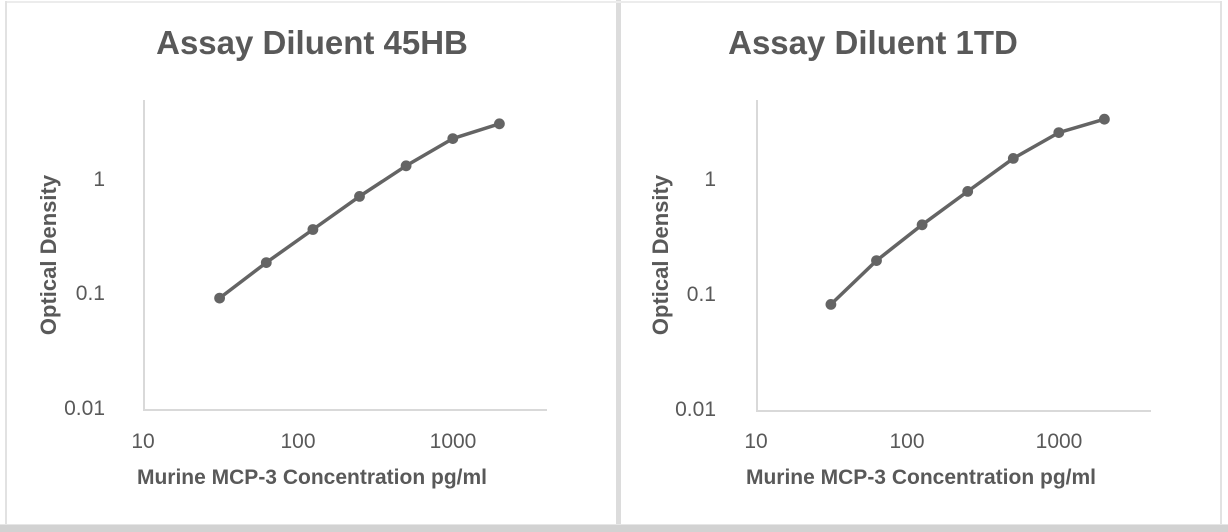 Image resolution: width=1228 pixels, height=532 pixels. Describe the element at coordinates (613, 2) in the screenshot. I see `frame-border-top` at that location.